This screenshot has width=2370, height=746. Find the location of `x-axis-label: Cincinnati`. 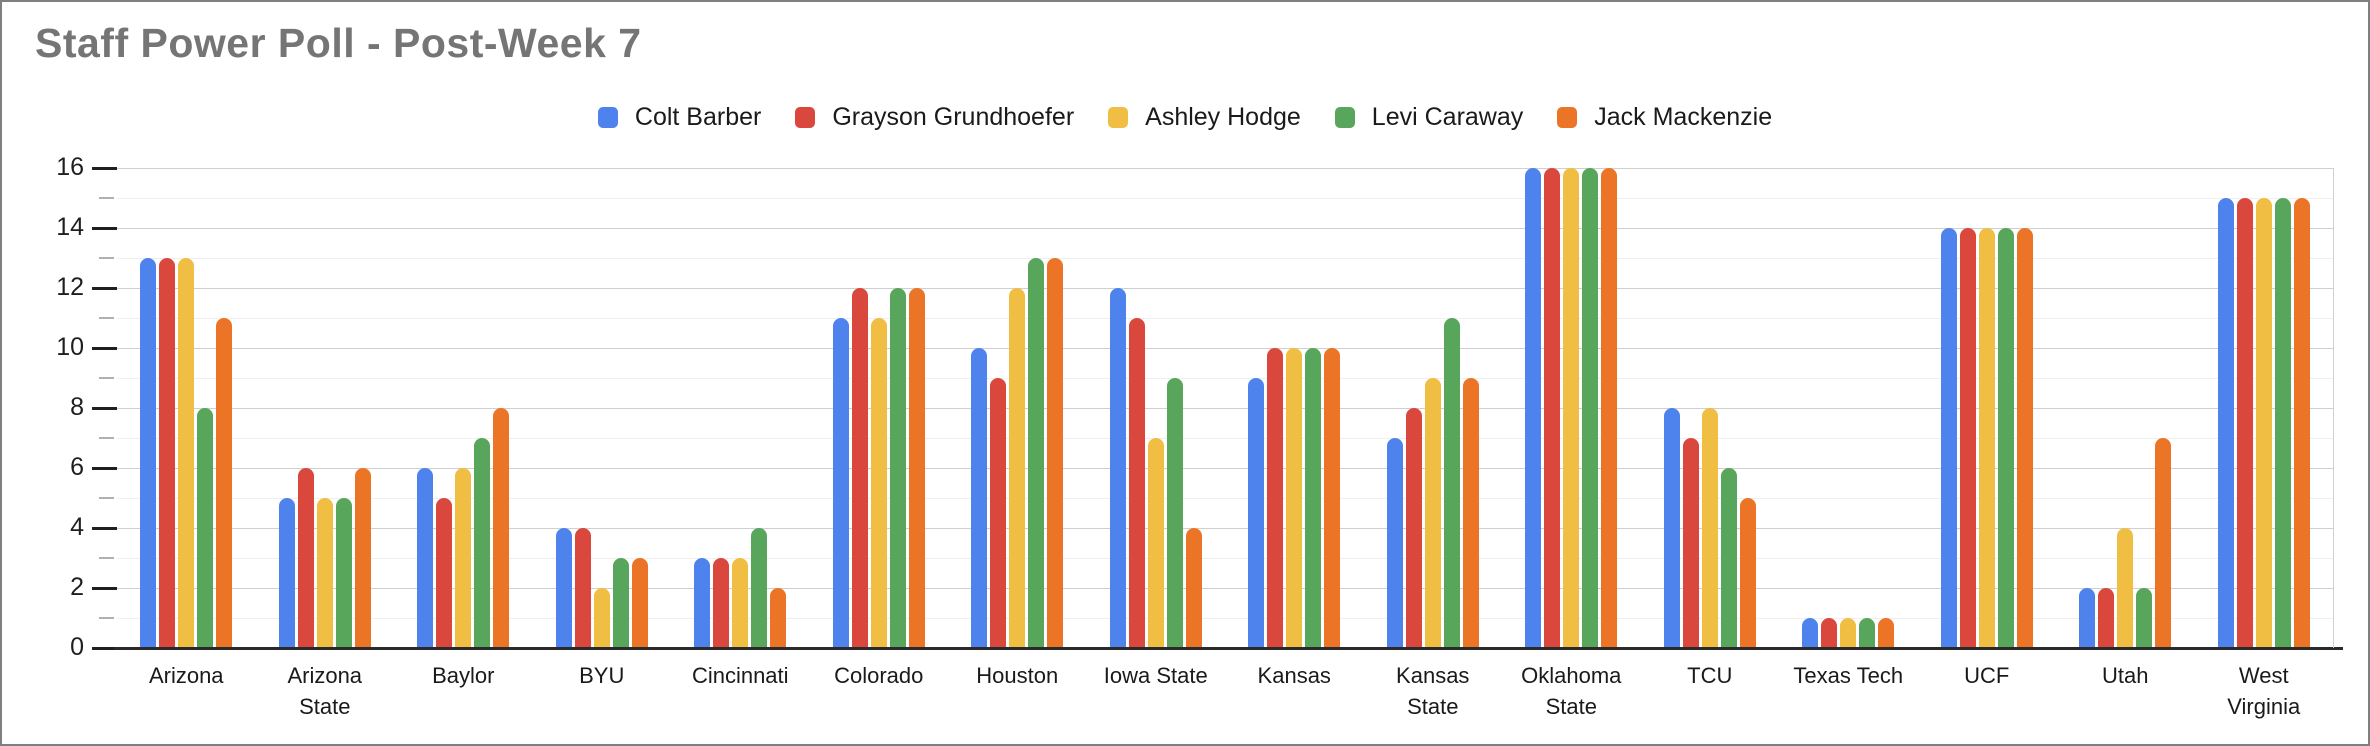

x-axis-label: Cincinnati is located at coordinates (740, 675).